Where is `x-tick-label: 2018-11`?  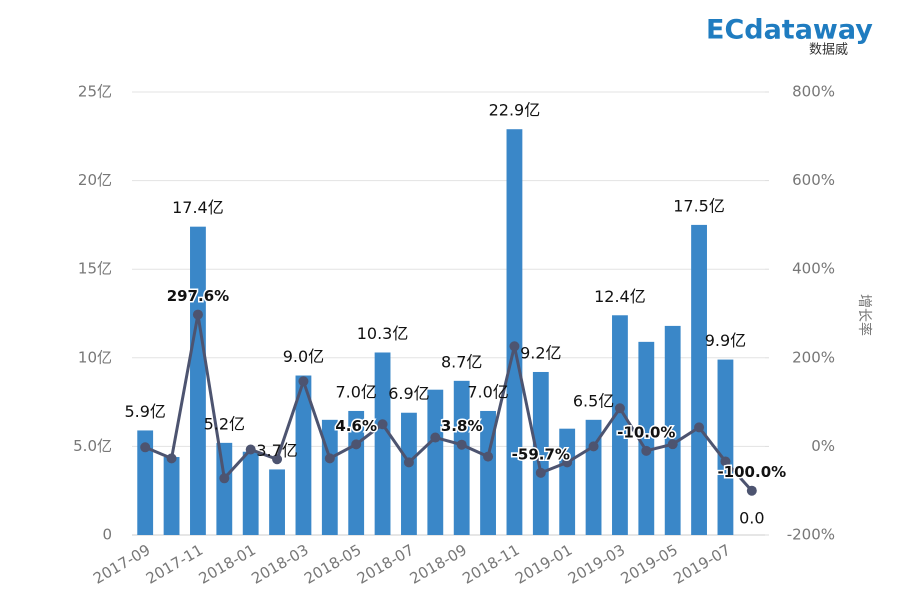 x-tick-label: 2018-11 is located at coordinates (490, 564).